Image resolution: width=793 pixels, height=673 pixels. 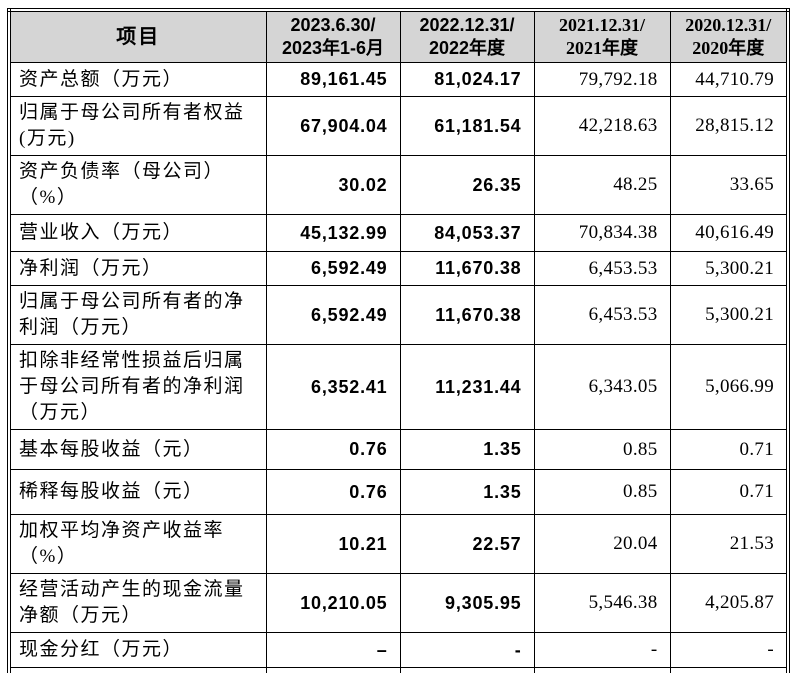 I want to click on value-cell-2023h1: 10.21, so click(x=333, y=544).